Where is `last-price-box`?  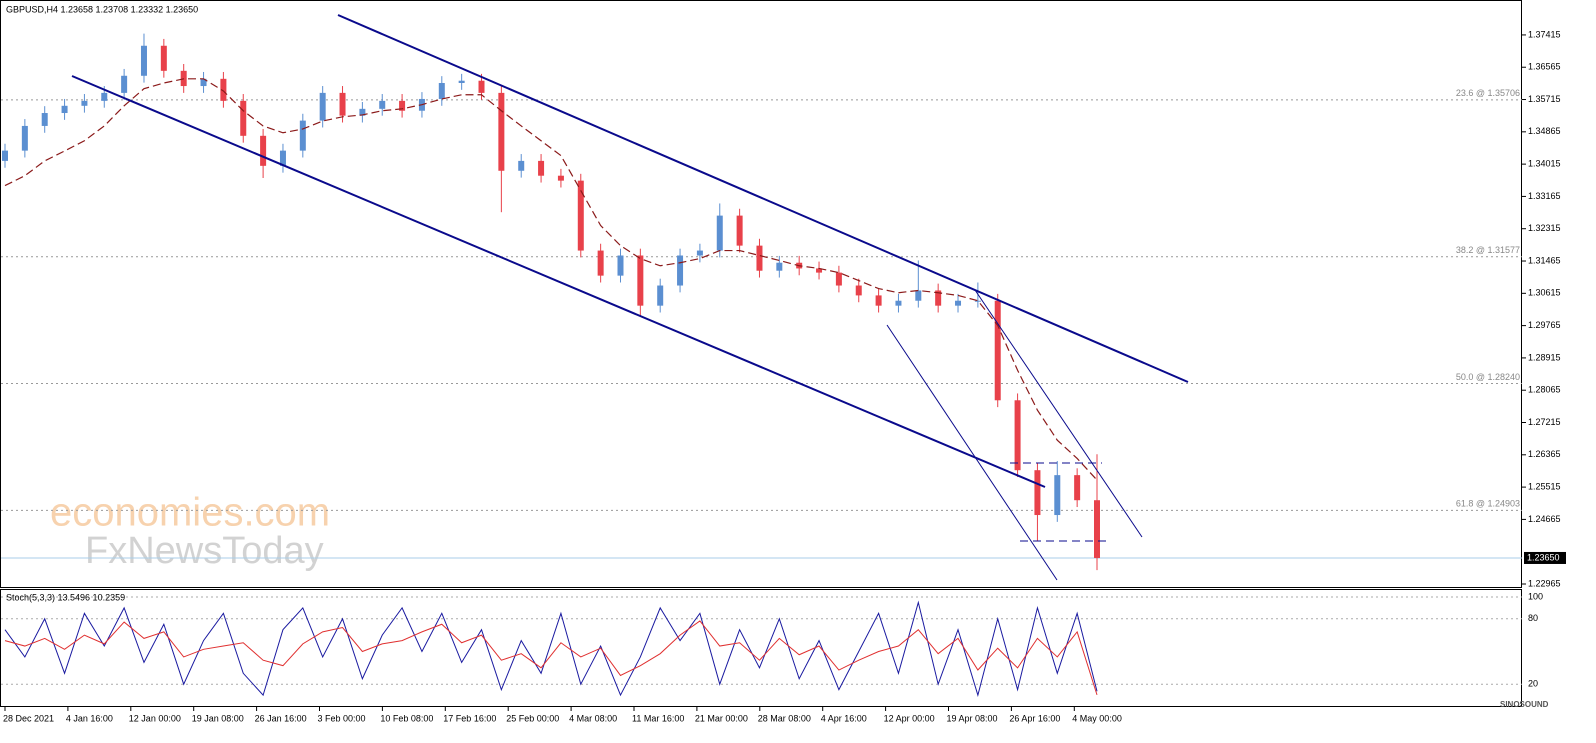
last-price-box is located at coordinates (1545, 557).